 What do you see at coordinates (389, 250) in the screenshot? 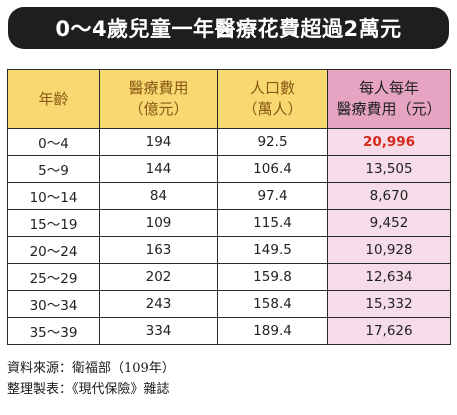
I see `cell-per-capita-cost: 10,928` at bounding box center [389, 250].